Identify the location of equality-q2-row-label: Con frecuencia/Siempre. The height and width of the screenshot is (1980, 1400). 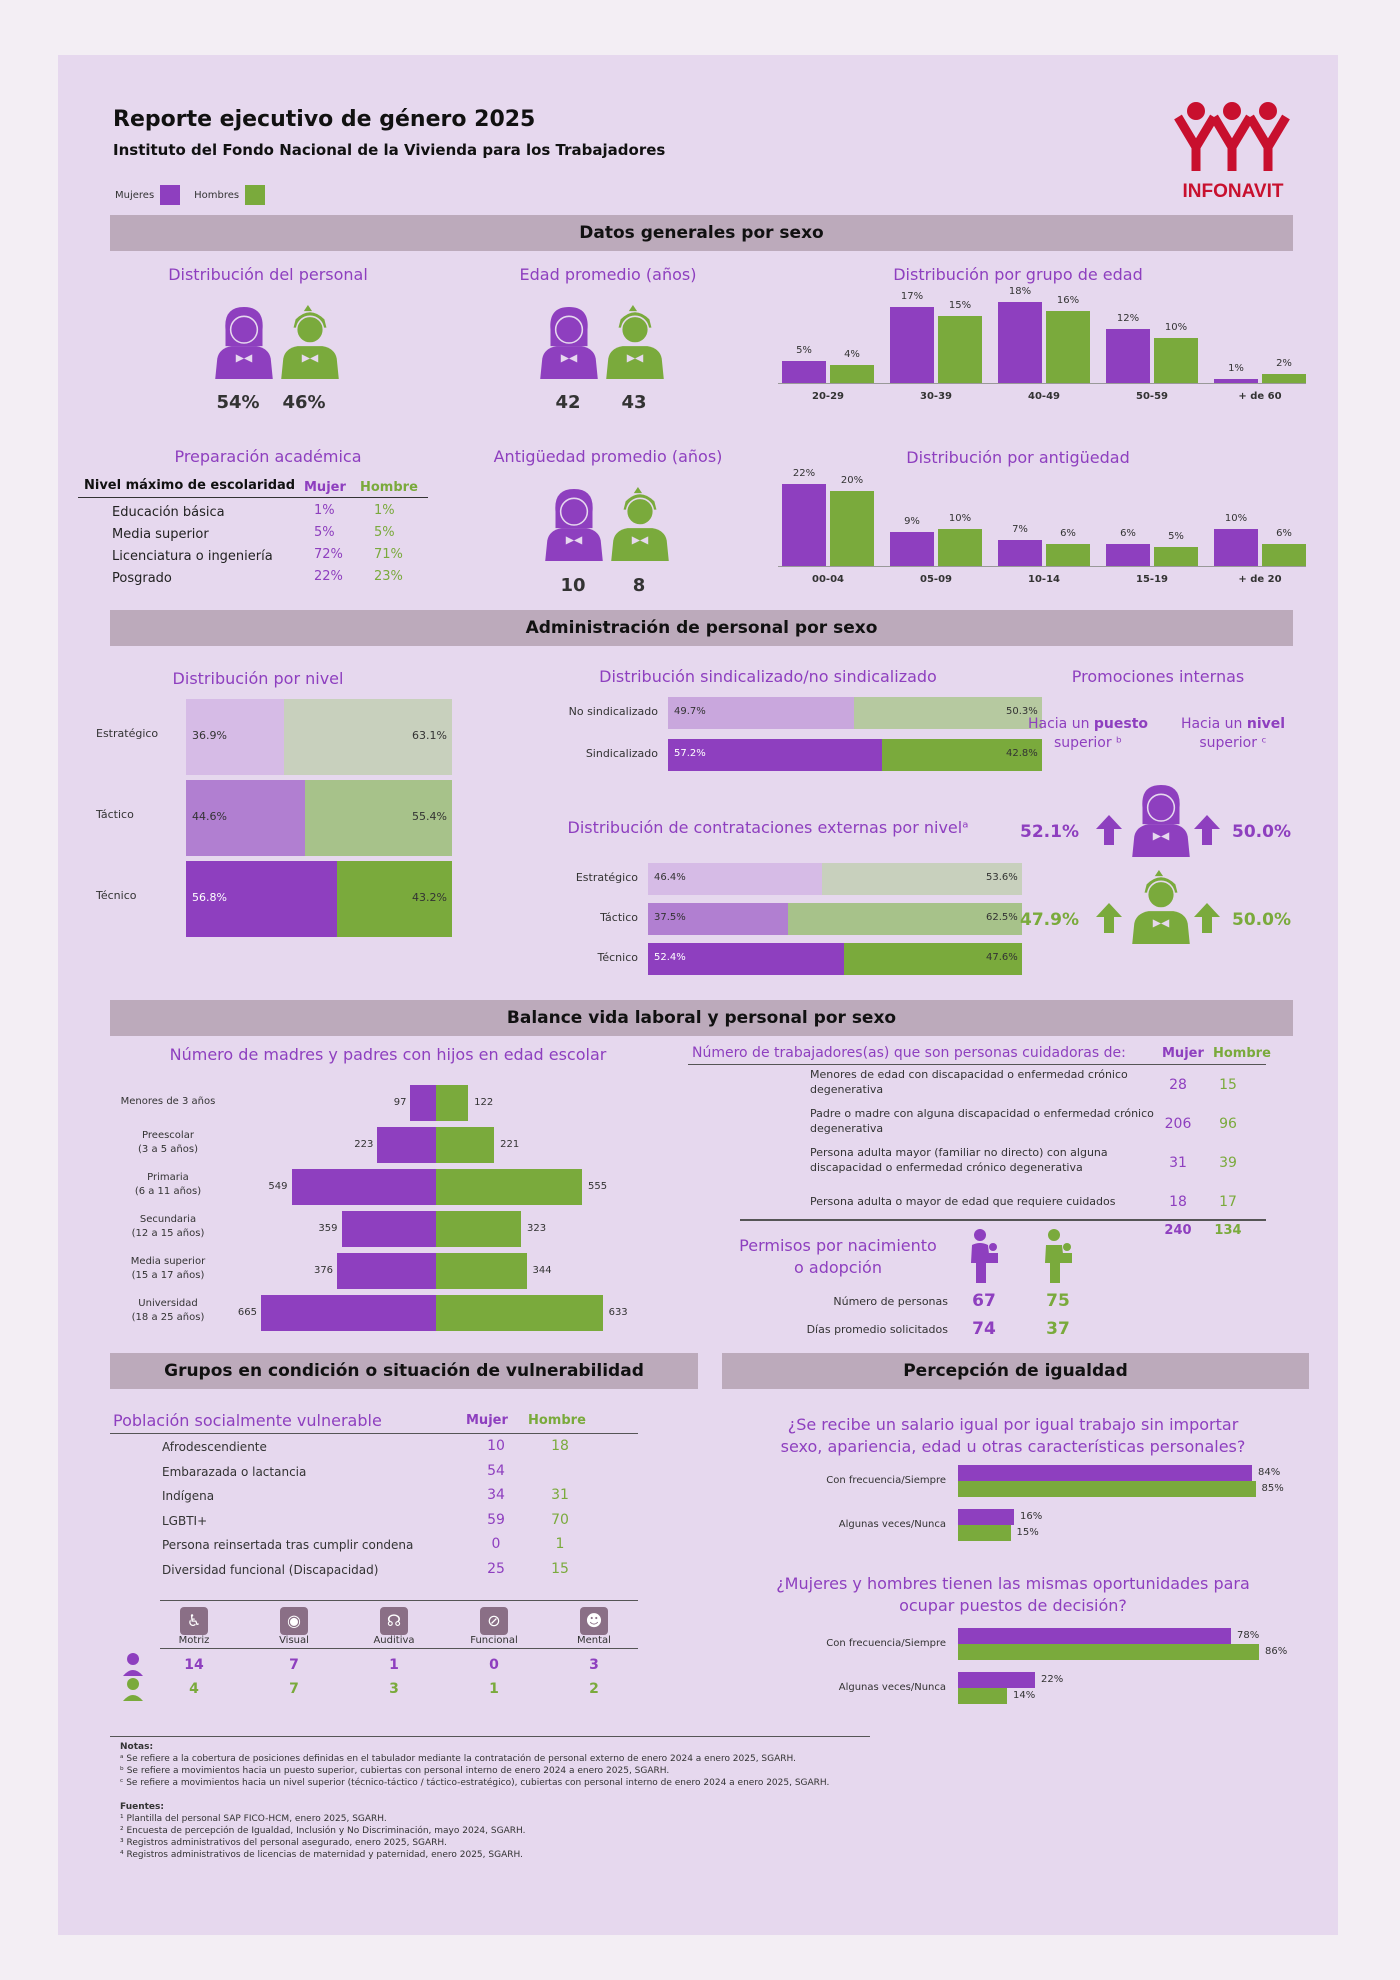
(886, 1643).